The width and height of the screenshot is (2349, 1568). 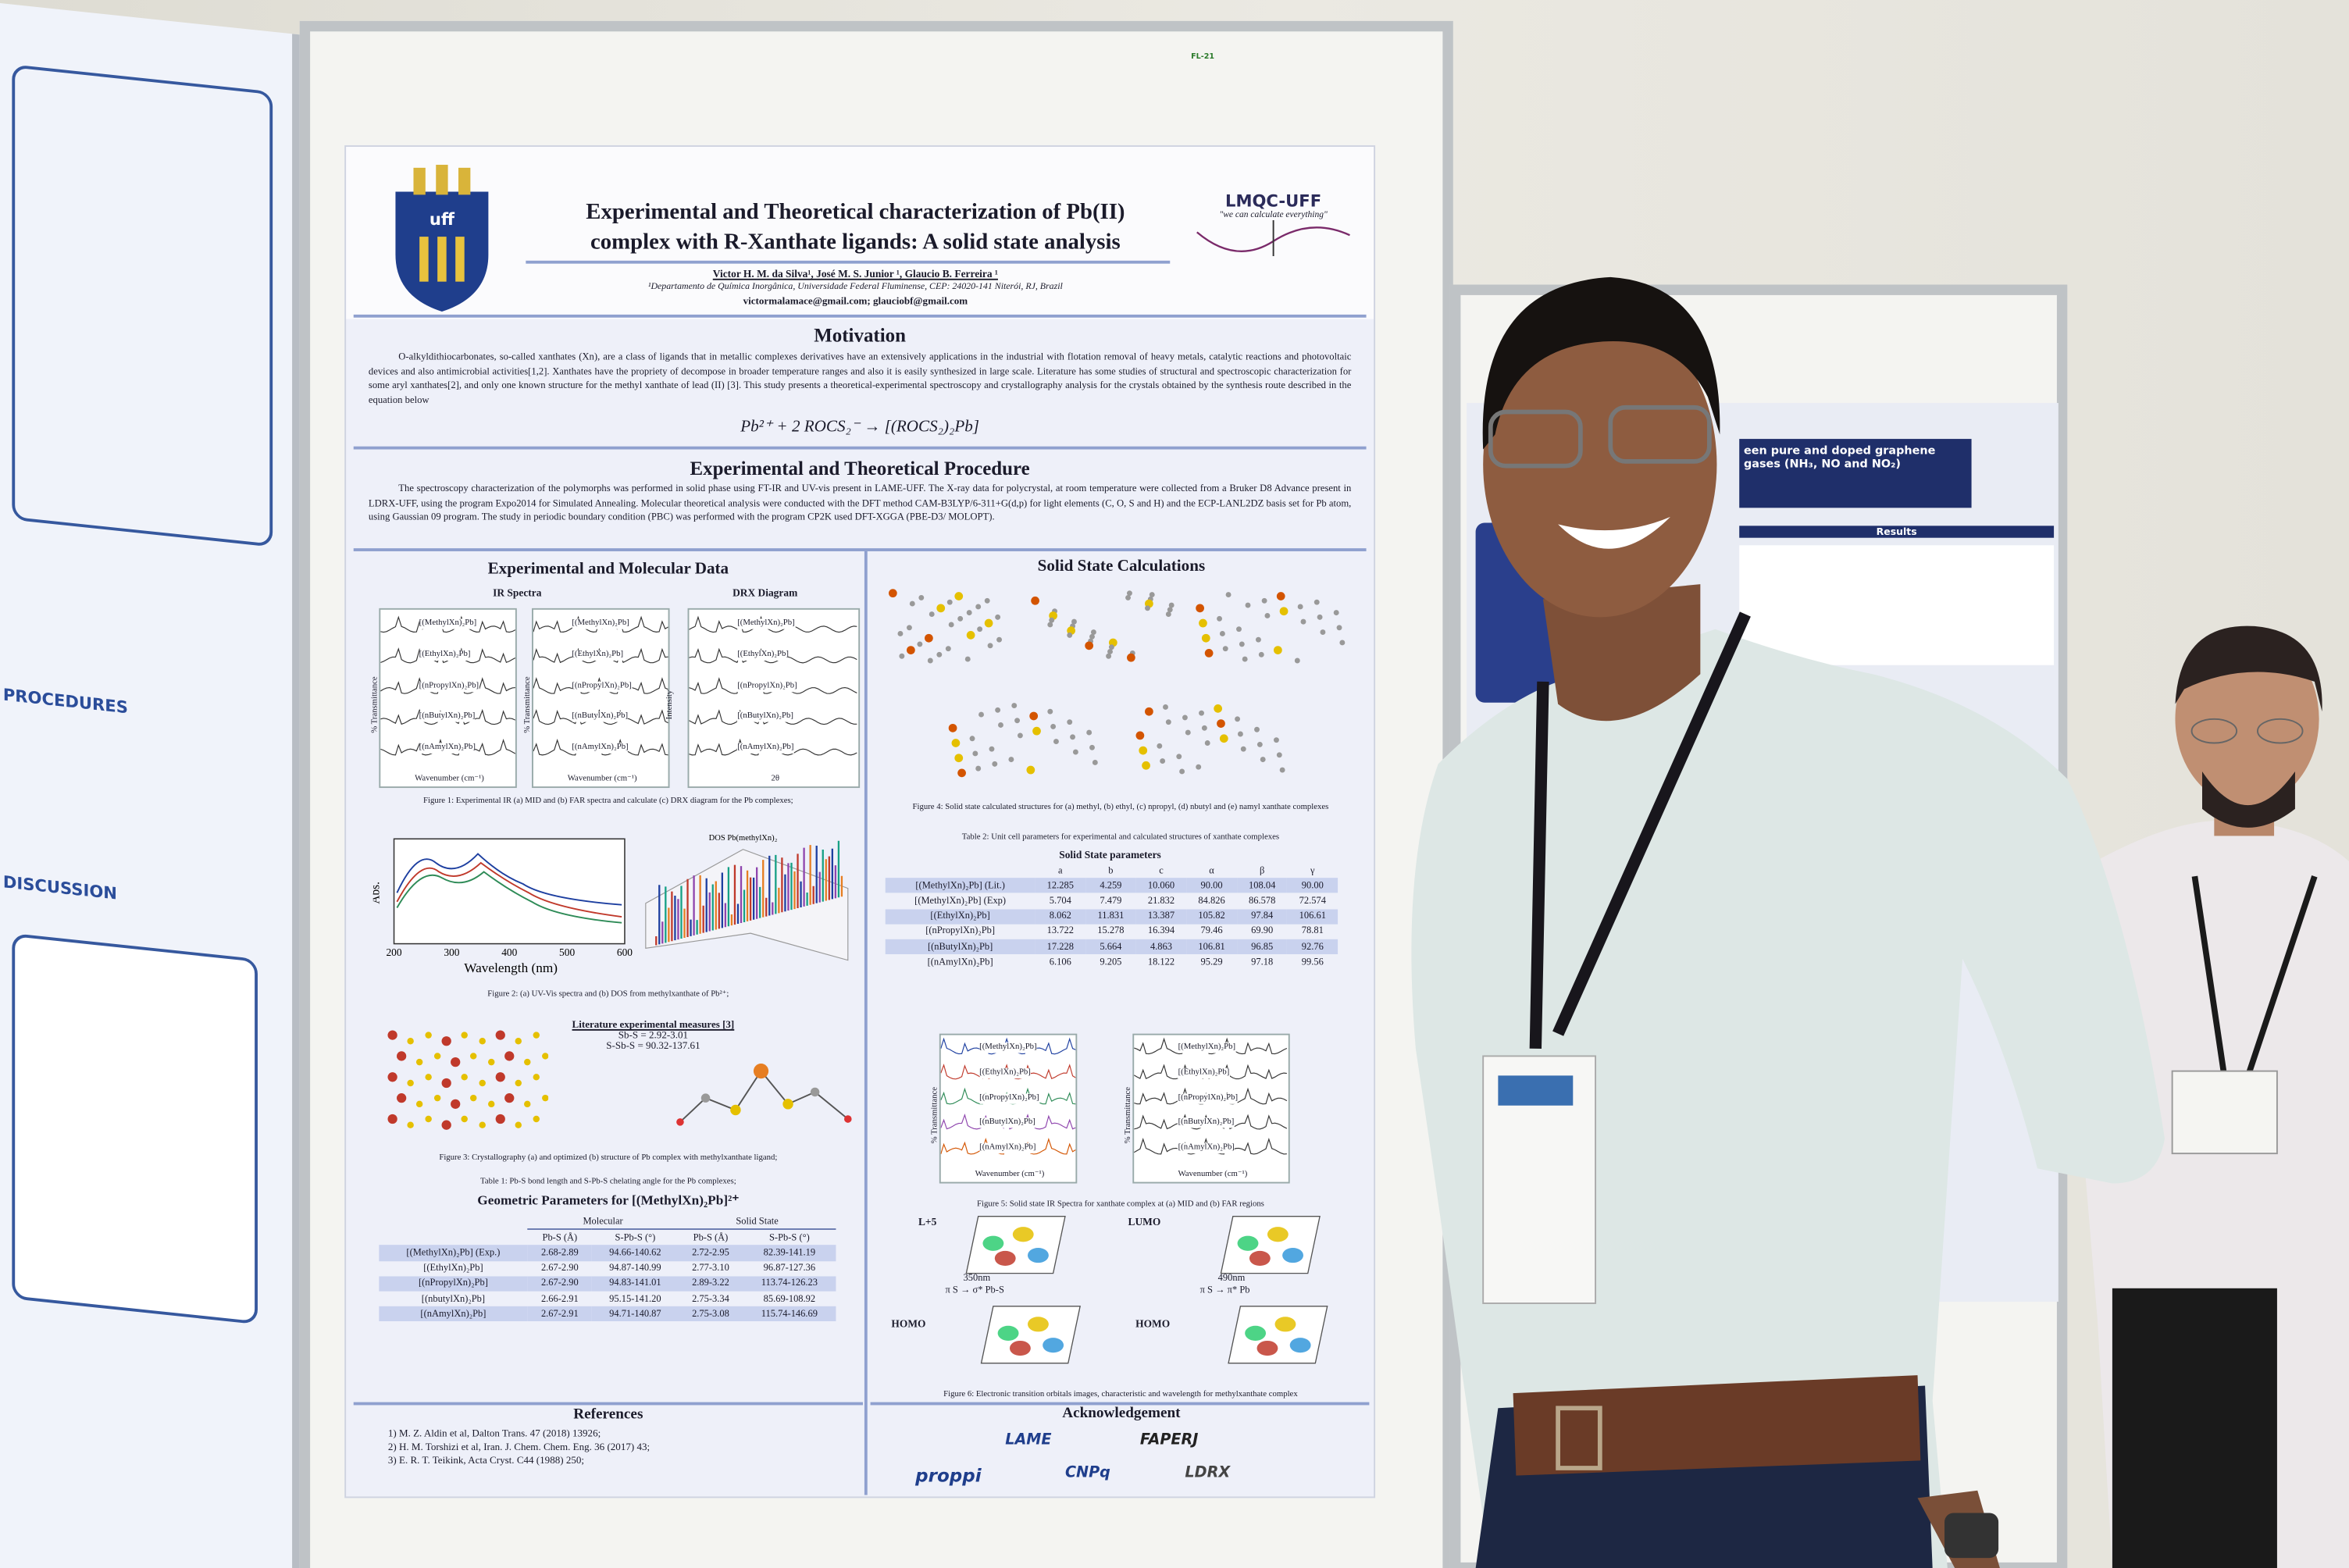 I want to click on spectrum-line, so click(x=1211, y=1046).